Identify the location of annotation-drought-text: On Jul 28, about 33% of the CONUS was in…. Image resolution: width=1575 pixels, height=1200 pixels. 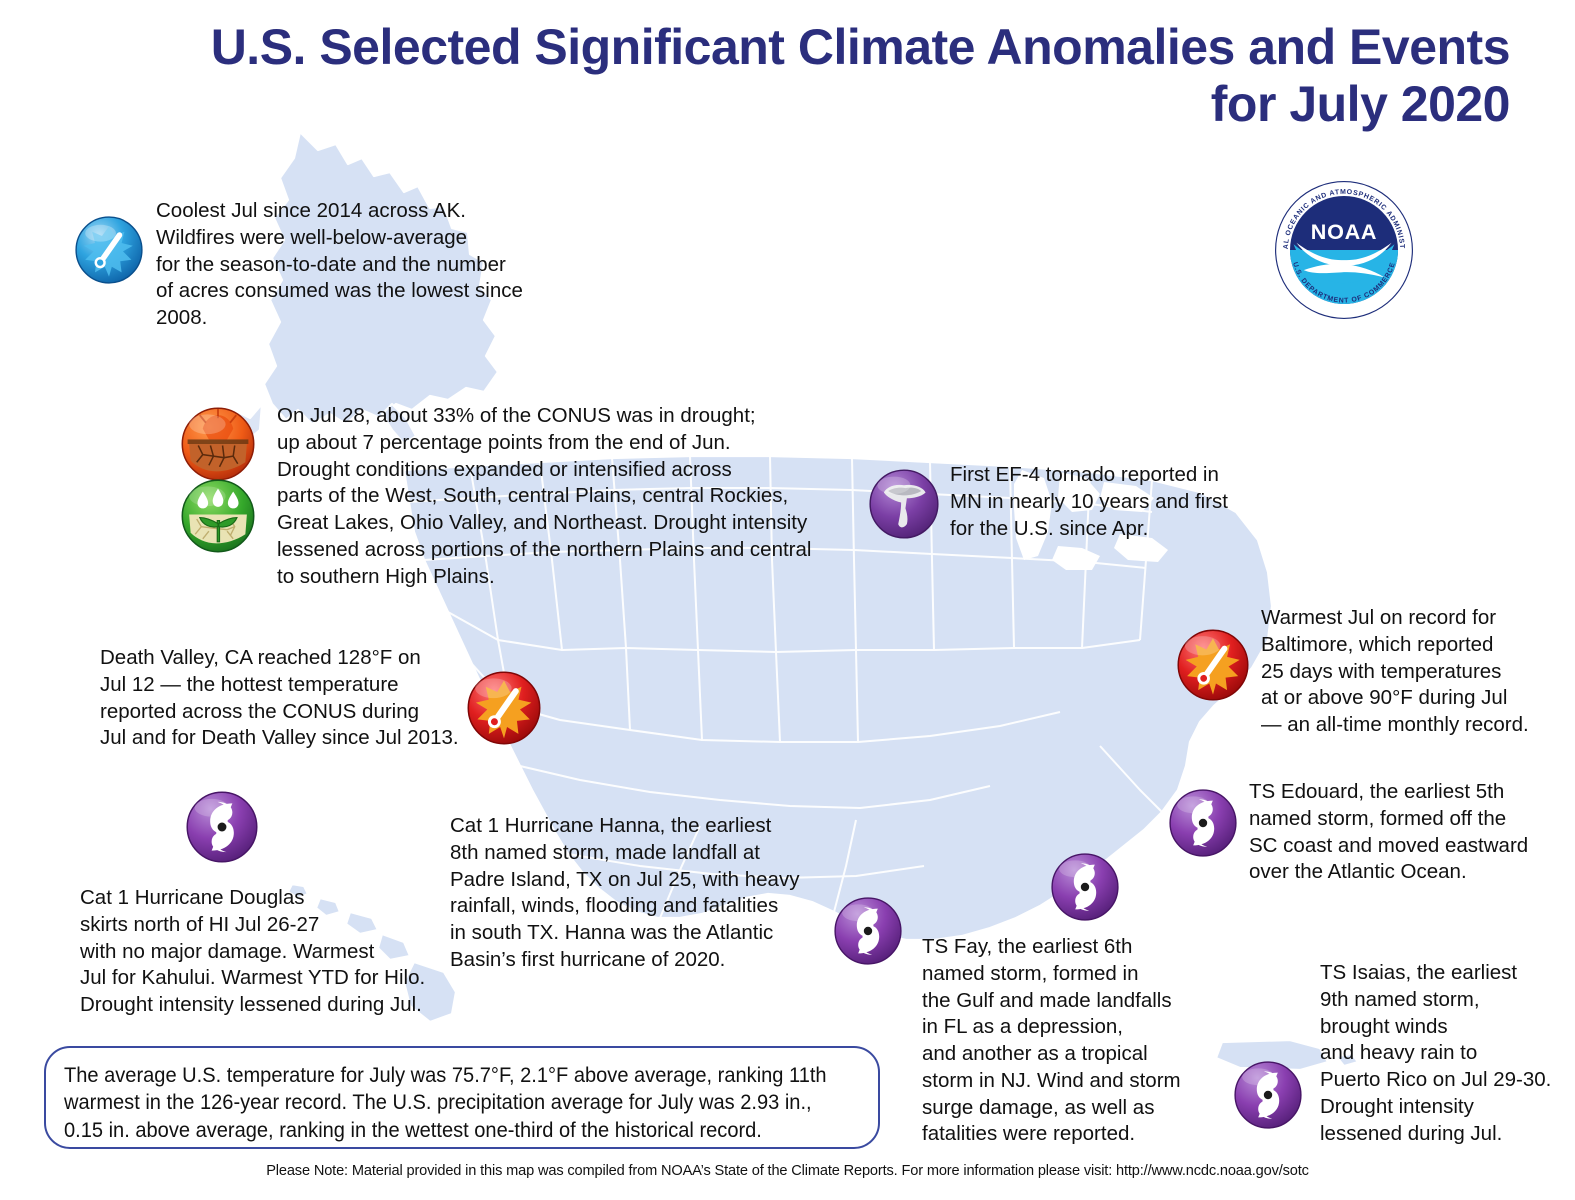
(544, 496).